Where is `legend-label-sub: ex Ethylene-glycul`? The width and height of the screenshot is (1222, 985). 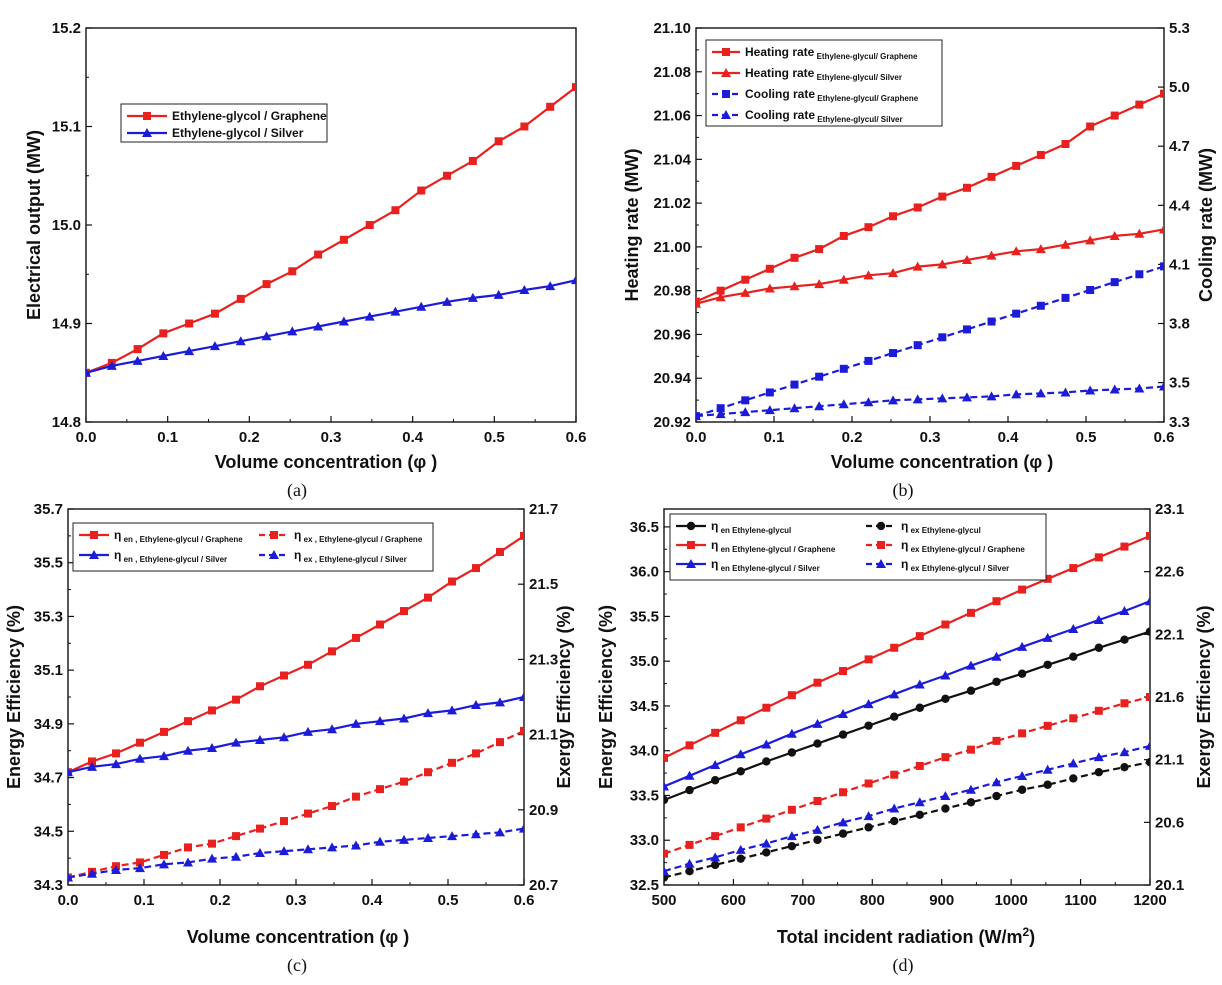 legend-label-sub: ex Ethylene-glycul is located at coordinates (944, 530).